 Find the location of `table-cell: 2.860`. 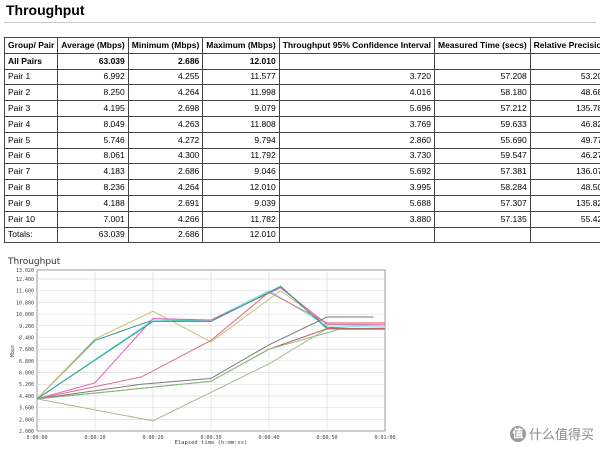

table-cell: 2.860 is located at coordinates (357, 140).